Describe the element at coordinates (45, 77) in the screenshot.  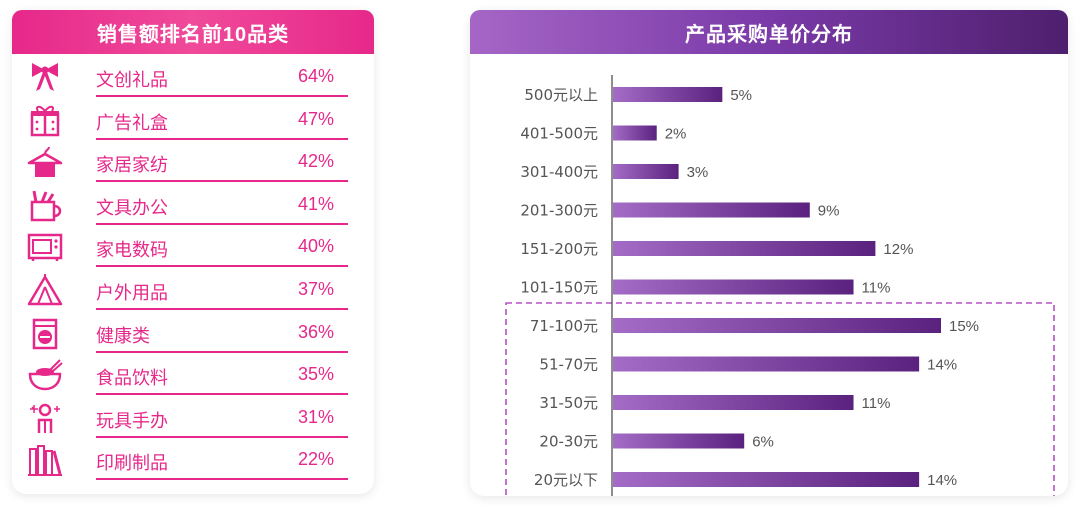
I see `bow-icon` at that location.